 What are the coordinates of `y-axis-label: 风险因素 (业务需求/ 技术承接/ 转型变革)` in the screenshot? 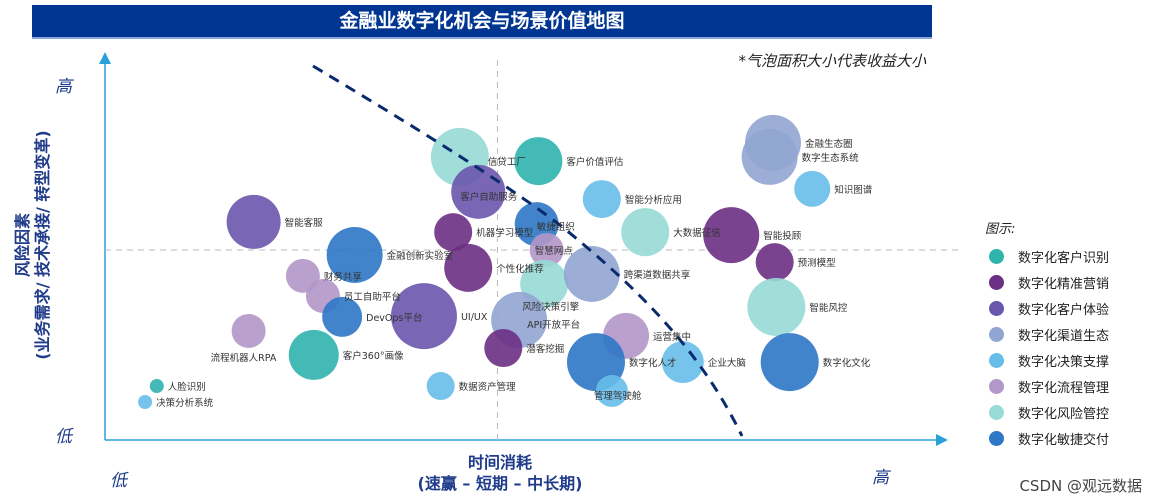 It's located at (33, 245).